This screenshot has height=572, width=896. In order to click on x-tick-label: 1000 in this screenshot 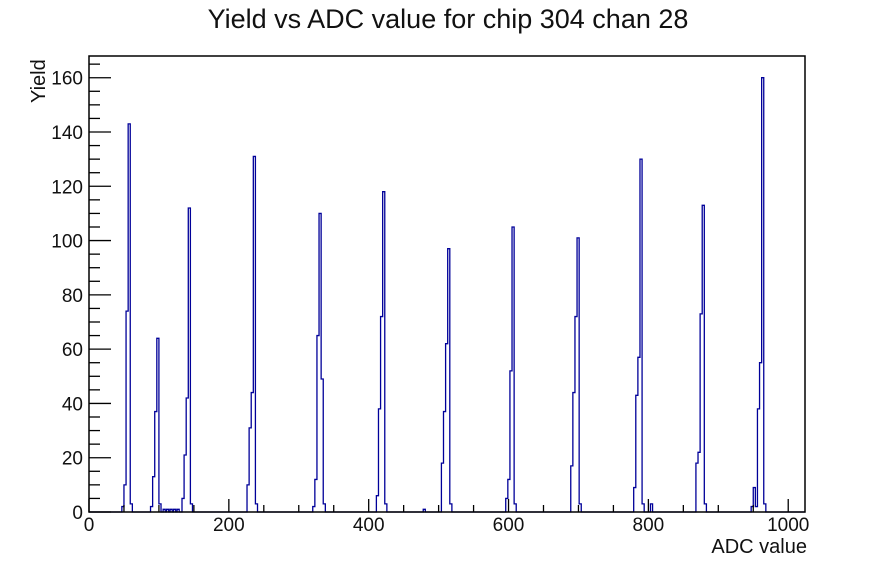, I will do `click(788, 525)`.